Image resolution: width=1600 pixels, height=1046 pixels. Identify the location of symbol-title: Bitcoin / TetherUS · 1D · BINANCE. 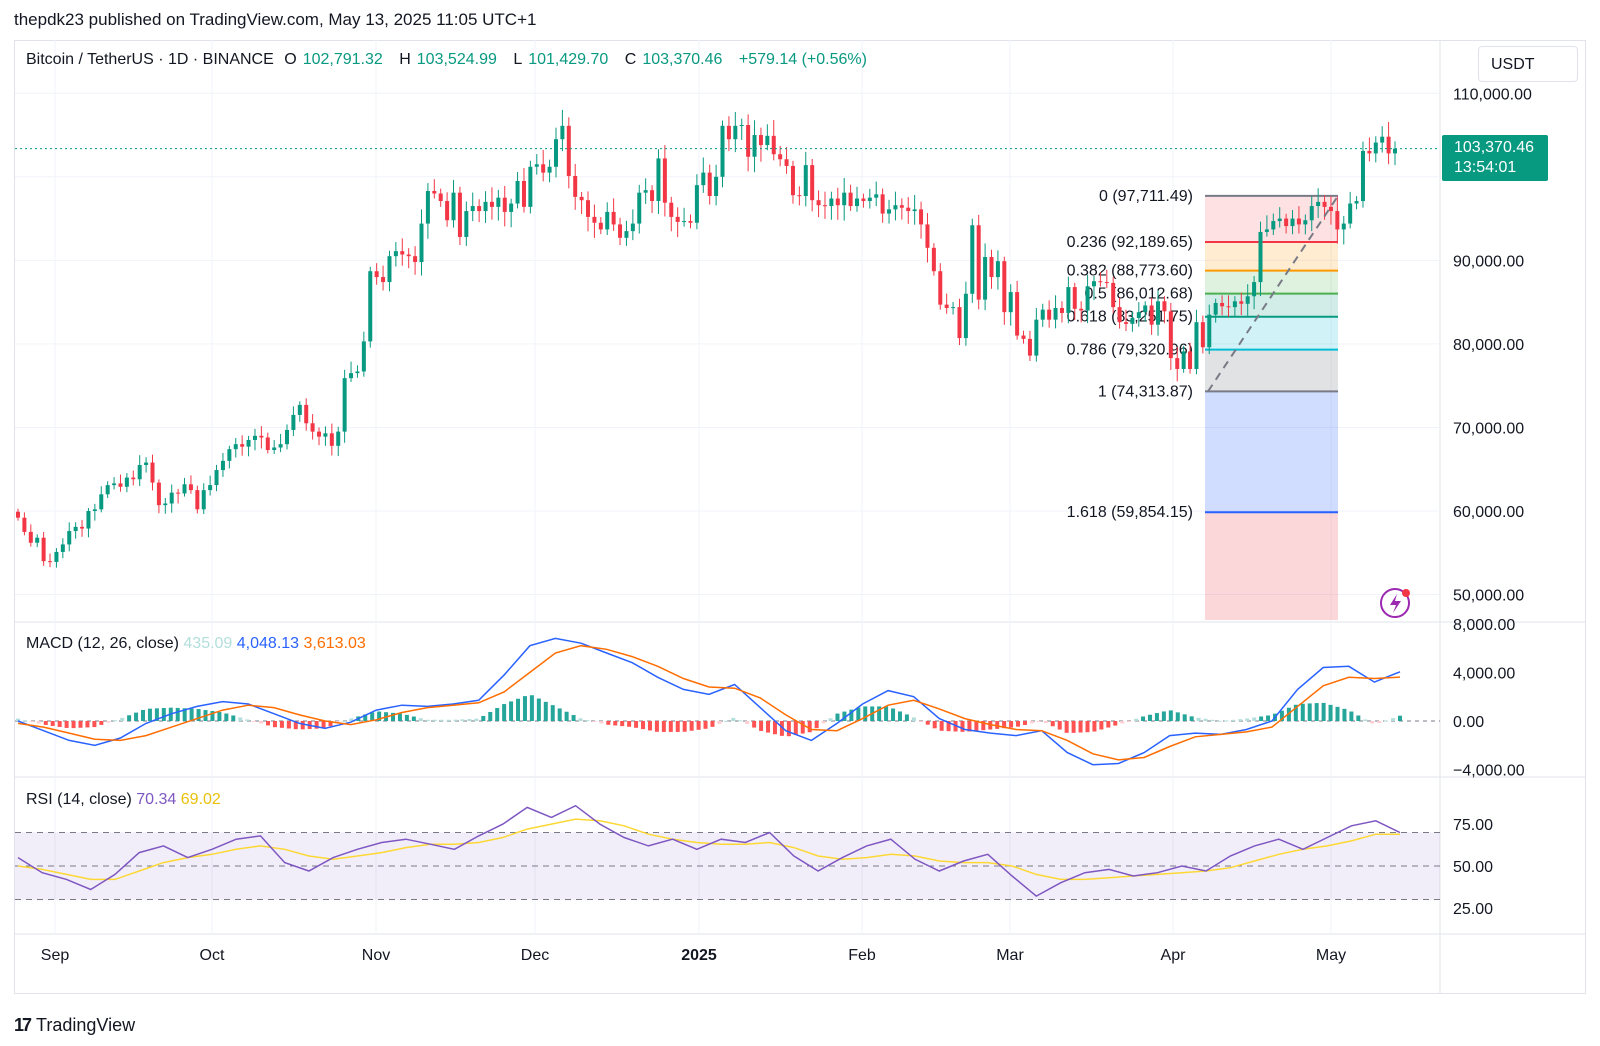
(150, 59).